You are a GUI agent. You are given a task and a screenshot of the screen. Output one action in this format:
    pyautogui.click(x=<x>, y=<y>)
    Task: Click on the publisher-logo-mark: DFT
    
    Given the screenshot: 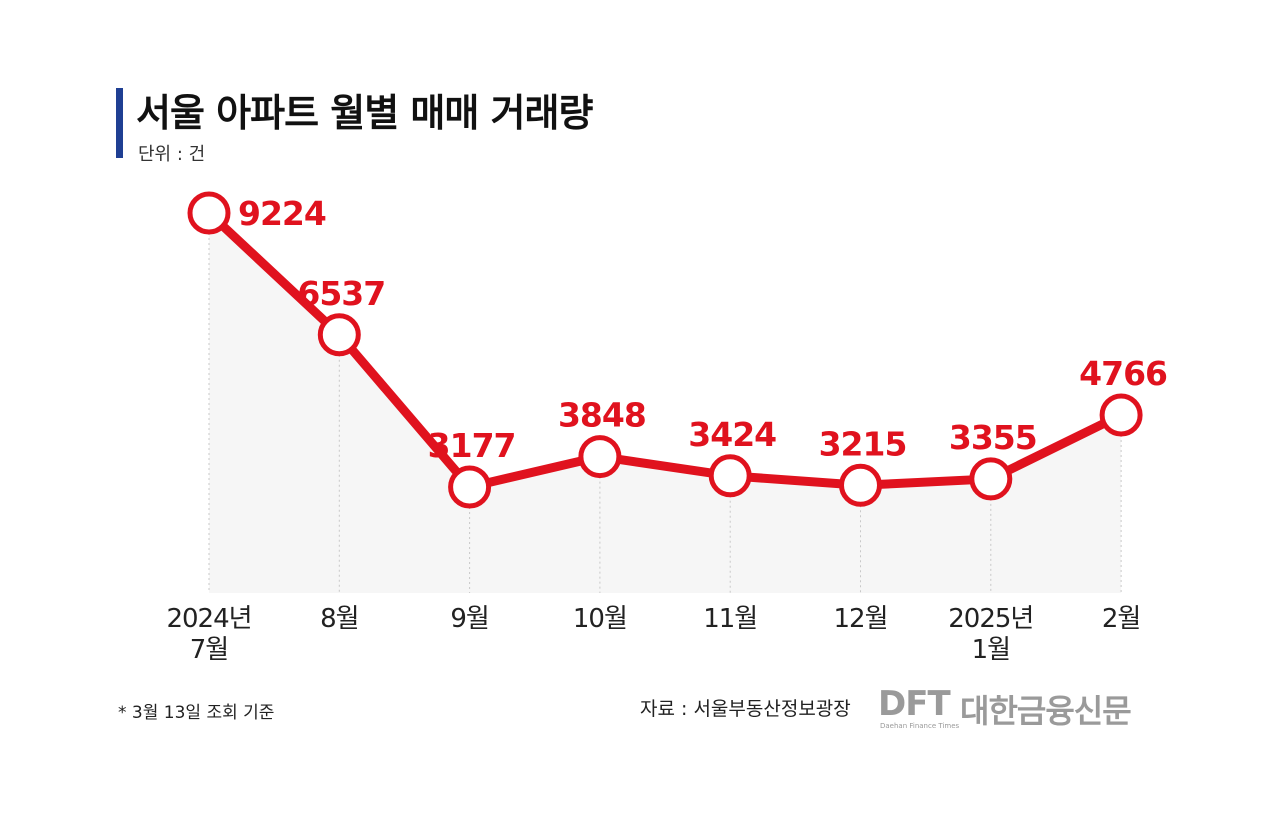 What is the action you would take?
    pyautogui.click(x=914, y=704)
    